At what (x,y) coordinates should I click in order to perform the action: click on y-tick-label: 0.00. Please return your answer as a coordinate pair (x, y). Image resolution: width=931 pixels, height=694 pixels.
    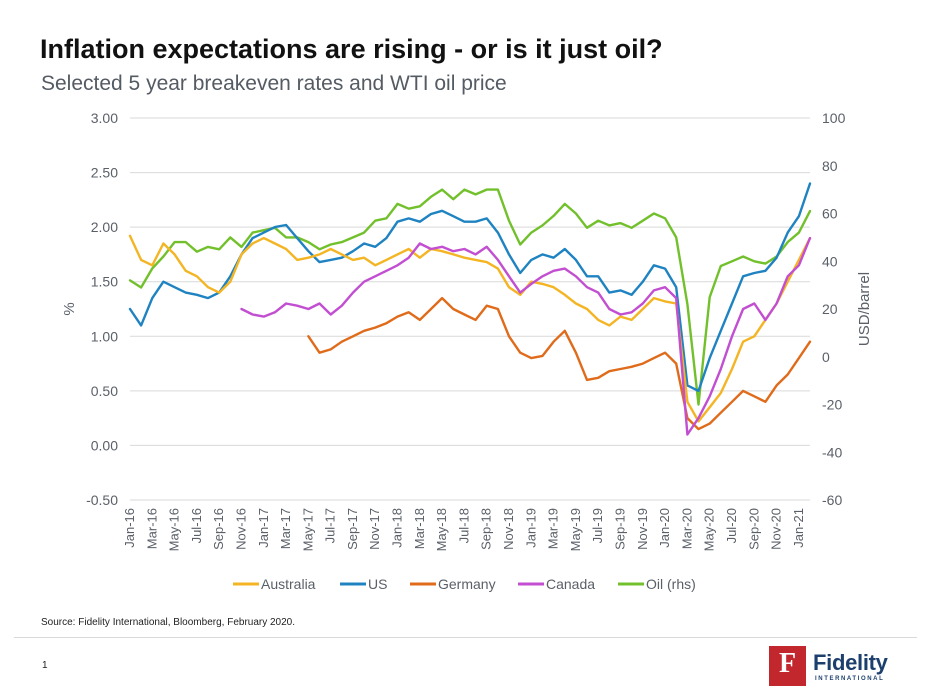
    Looking at the image, I should click on (104, 445).